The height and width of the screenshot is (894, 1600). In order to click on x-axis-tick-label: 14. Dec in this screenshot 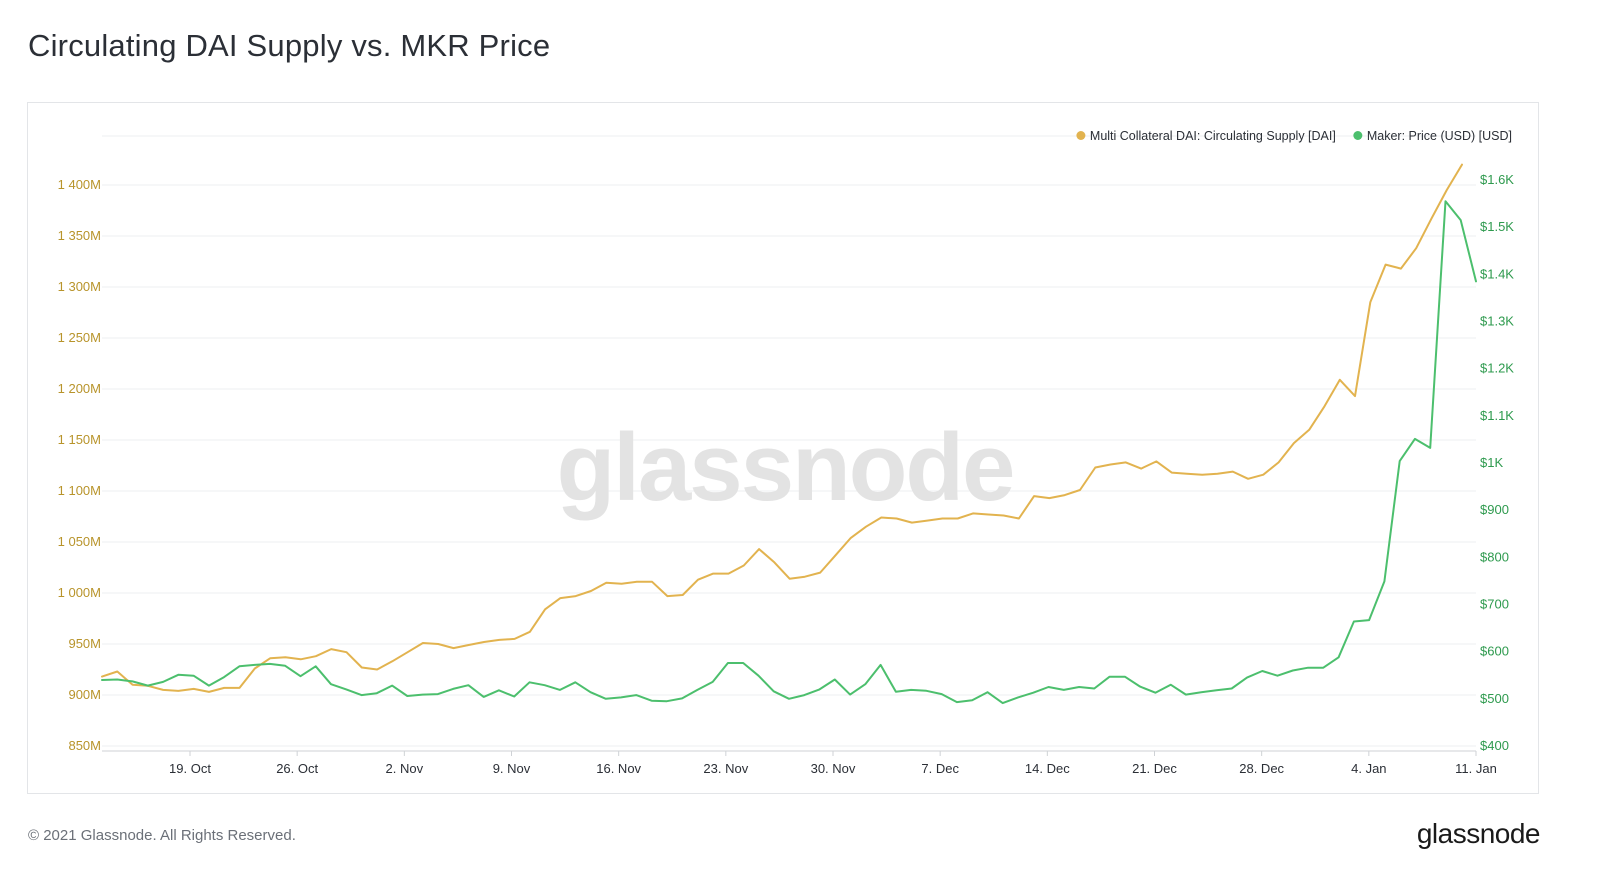, I will do `click(1047, 768)`.